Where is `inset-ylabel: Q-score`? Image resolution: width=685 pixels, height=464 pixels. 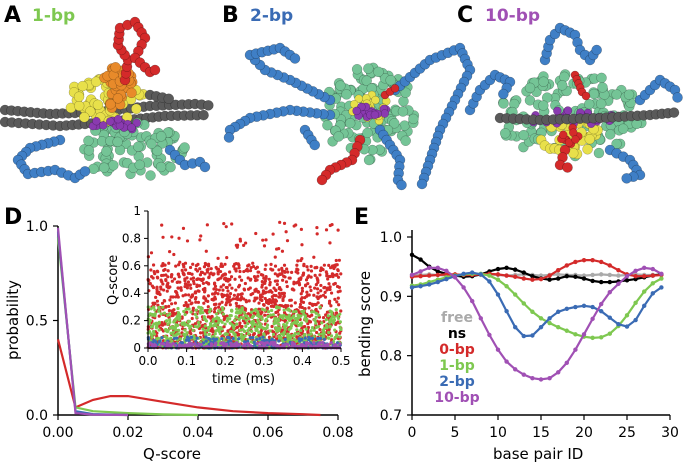
inset-ylabel: Q-score is located at coordinates (113, 280).